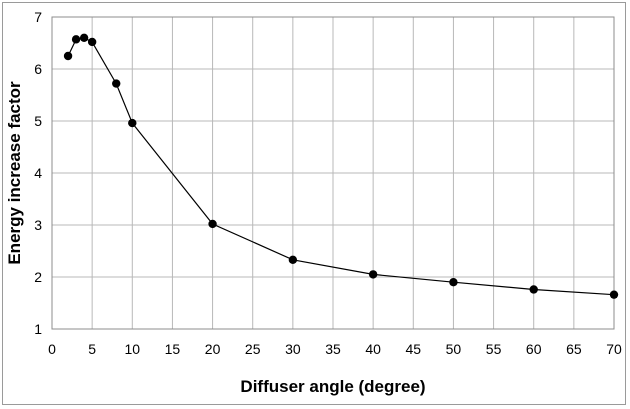  I want to click on x-tick-label: 0, so click(52, 349).